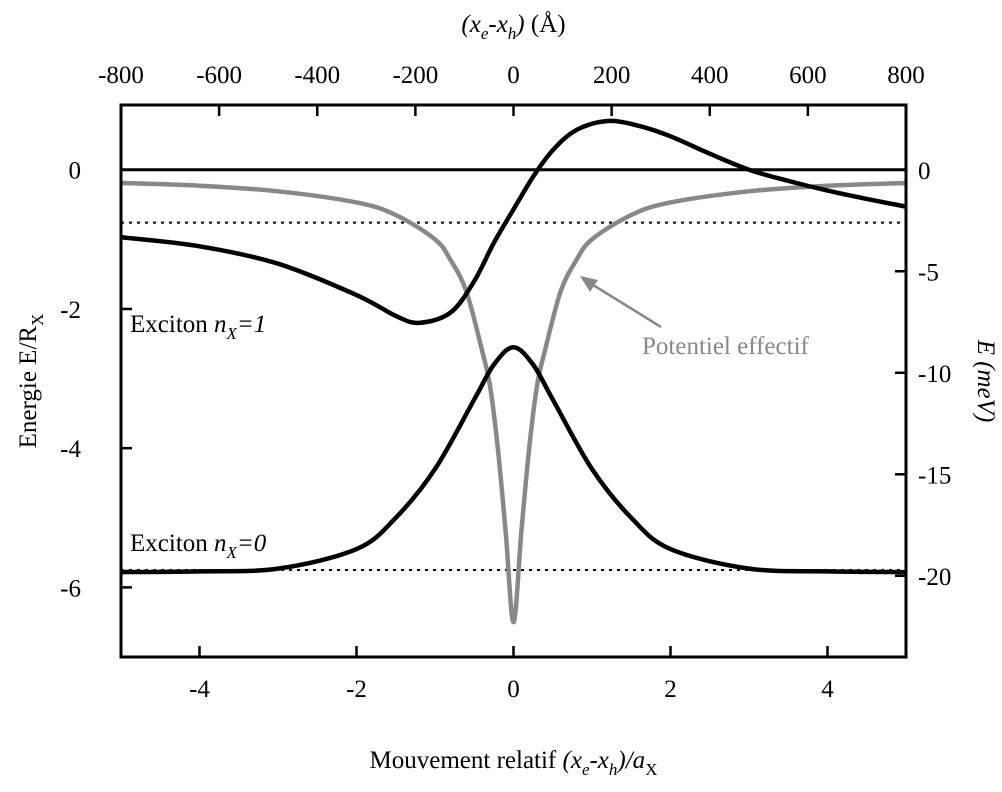  Describe the element at coordinates (934, 475) in the screenshot. I see `y2-tick-label: -15` at that location.